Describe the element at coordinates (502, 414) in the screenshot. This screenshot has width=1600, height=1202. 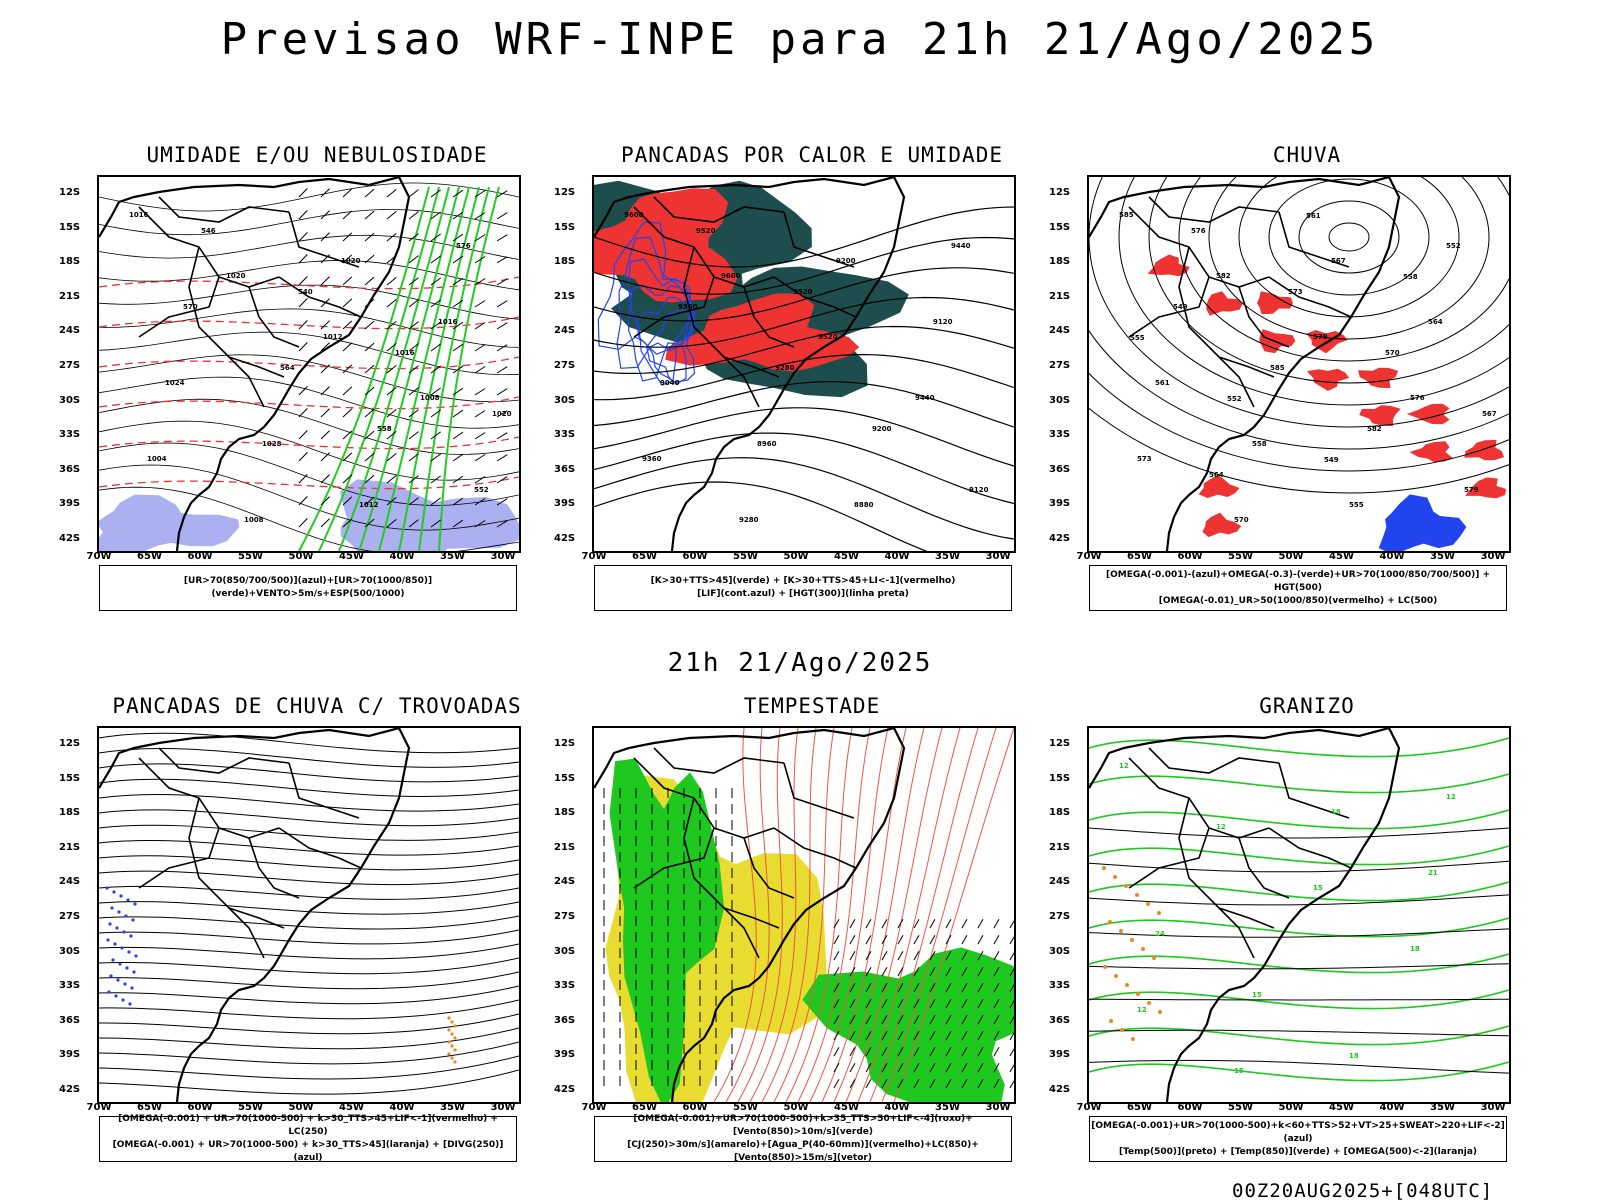
I see `contour-label: 1020` at that location.